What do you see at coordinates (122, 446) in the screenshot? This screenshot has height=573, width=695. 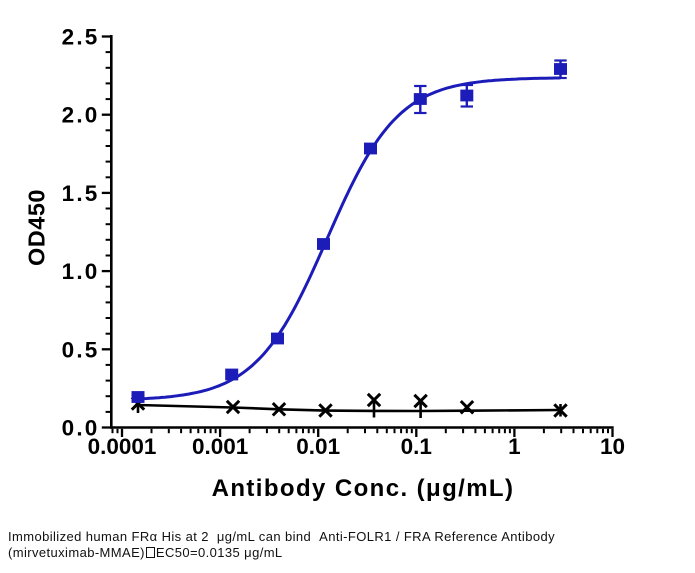 I see `svg-text: 0.0001` at bounding box center [122, 446].